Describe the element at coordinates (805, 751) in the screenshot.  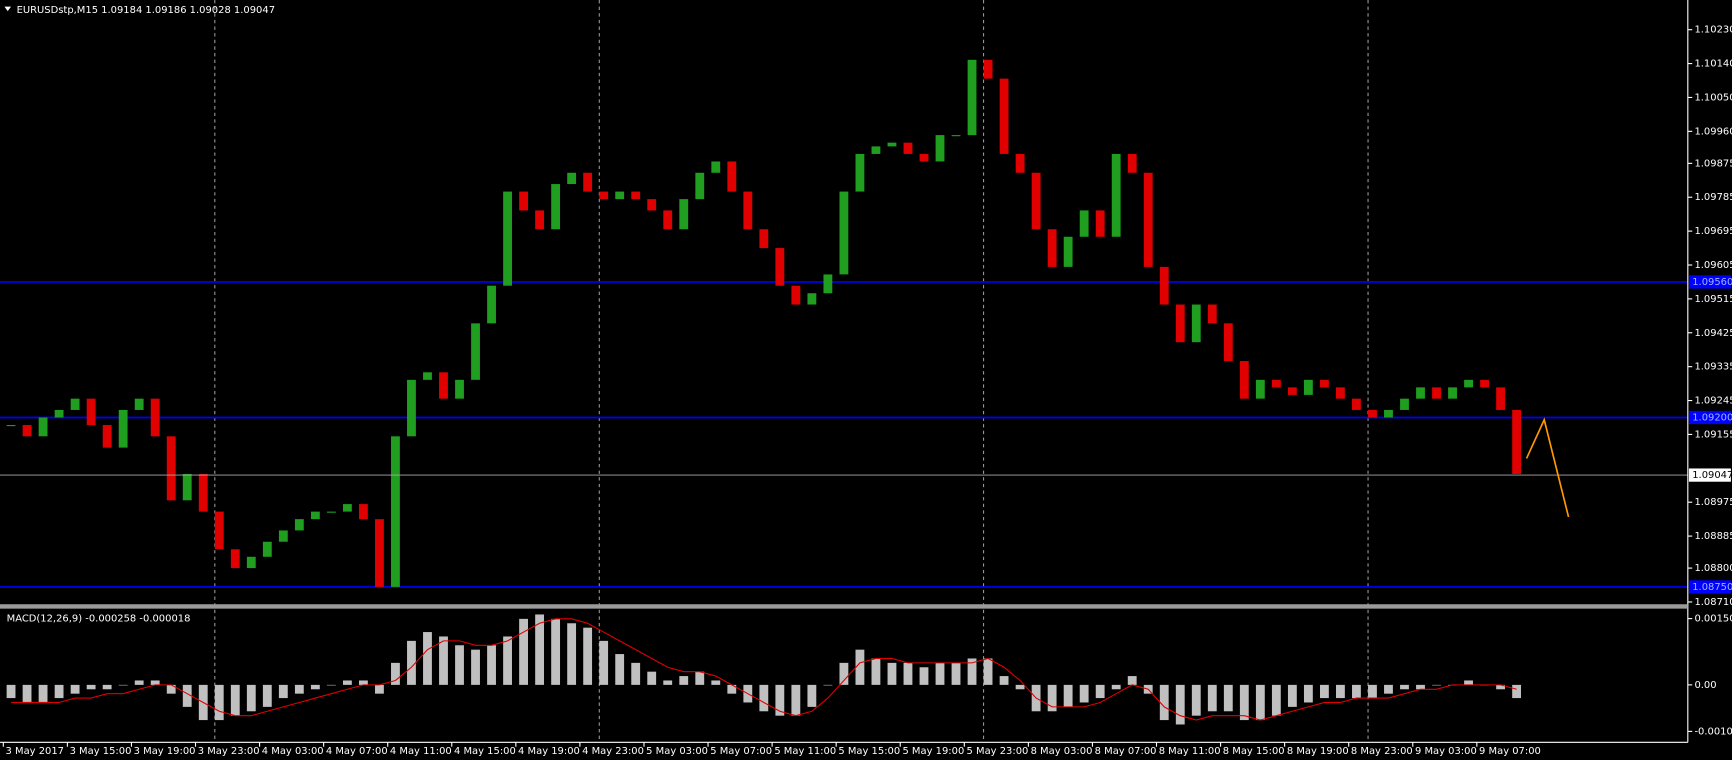
I see `x-tick-label: 5 May 11:00` at that location.